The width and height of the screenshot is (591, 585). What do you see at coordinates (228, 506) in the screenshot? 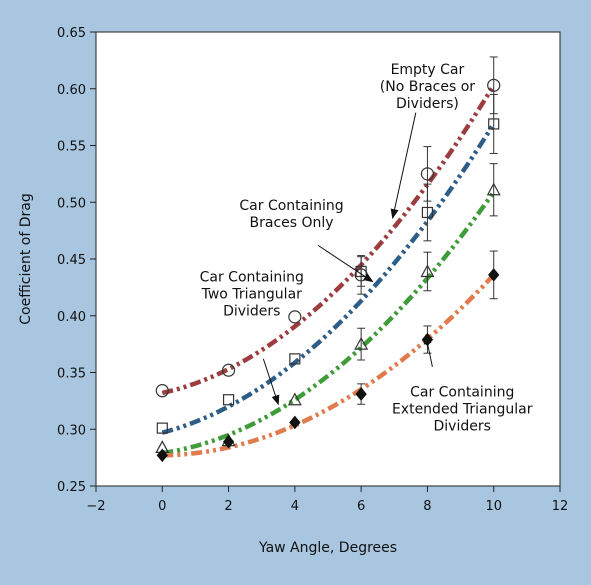
I see `x-tick-label: 2` at bounding box center [228, 506].